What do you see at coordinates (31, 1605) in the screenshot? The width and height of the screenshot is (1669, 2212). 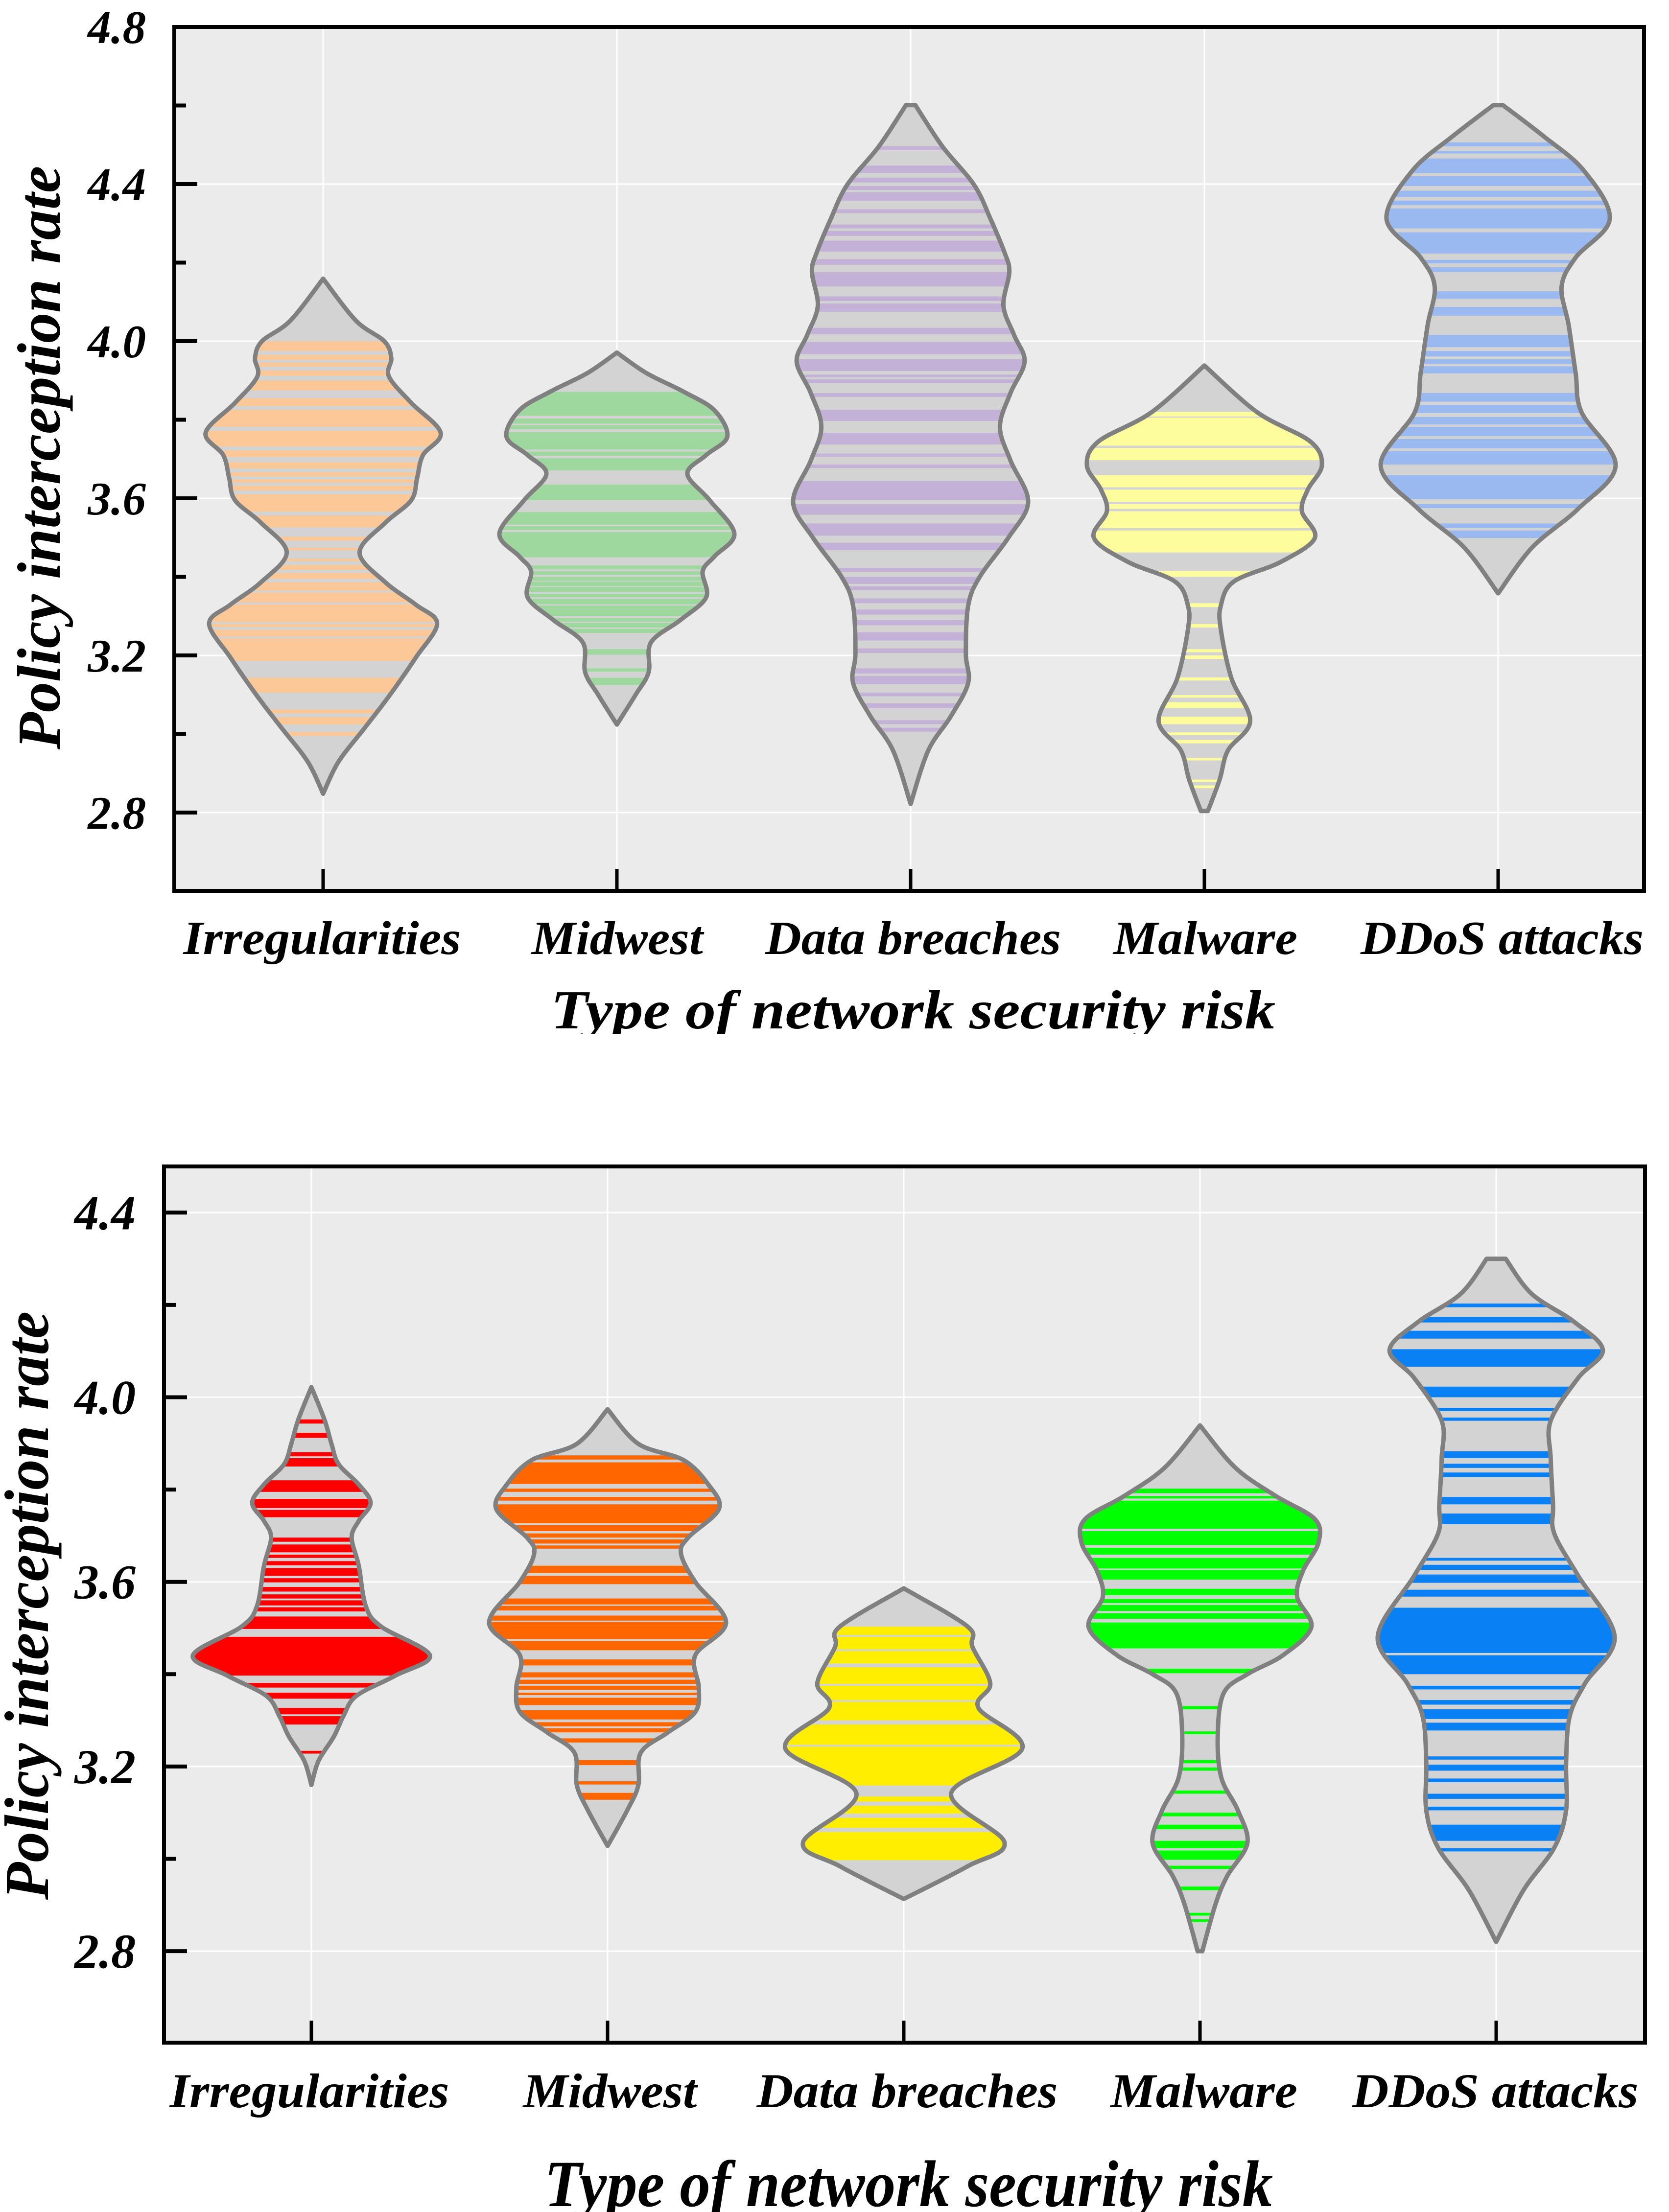 I see `y-axis-title: Policy interception rate` at bounding box center [31, 1605].